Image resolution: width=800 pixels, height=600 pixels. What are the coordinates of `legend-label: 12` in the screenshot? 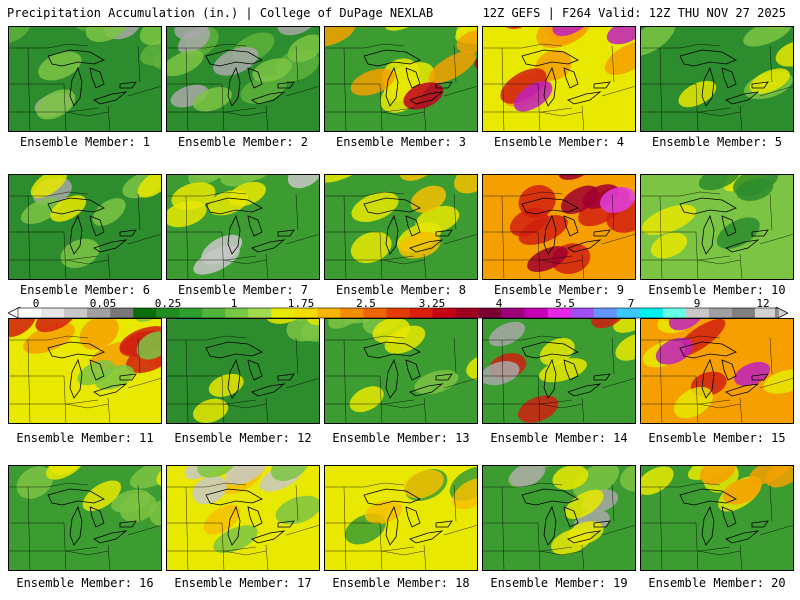 It's located at (763, 303).